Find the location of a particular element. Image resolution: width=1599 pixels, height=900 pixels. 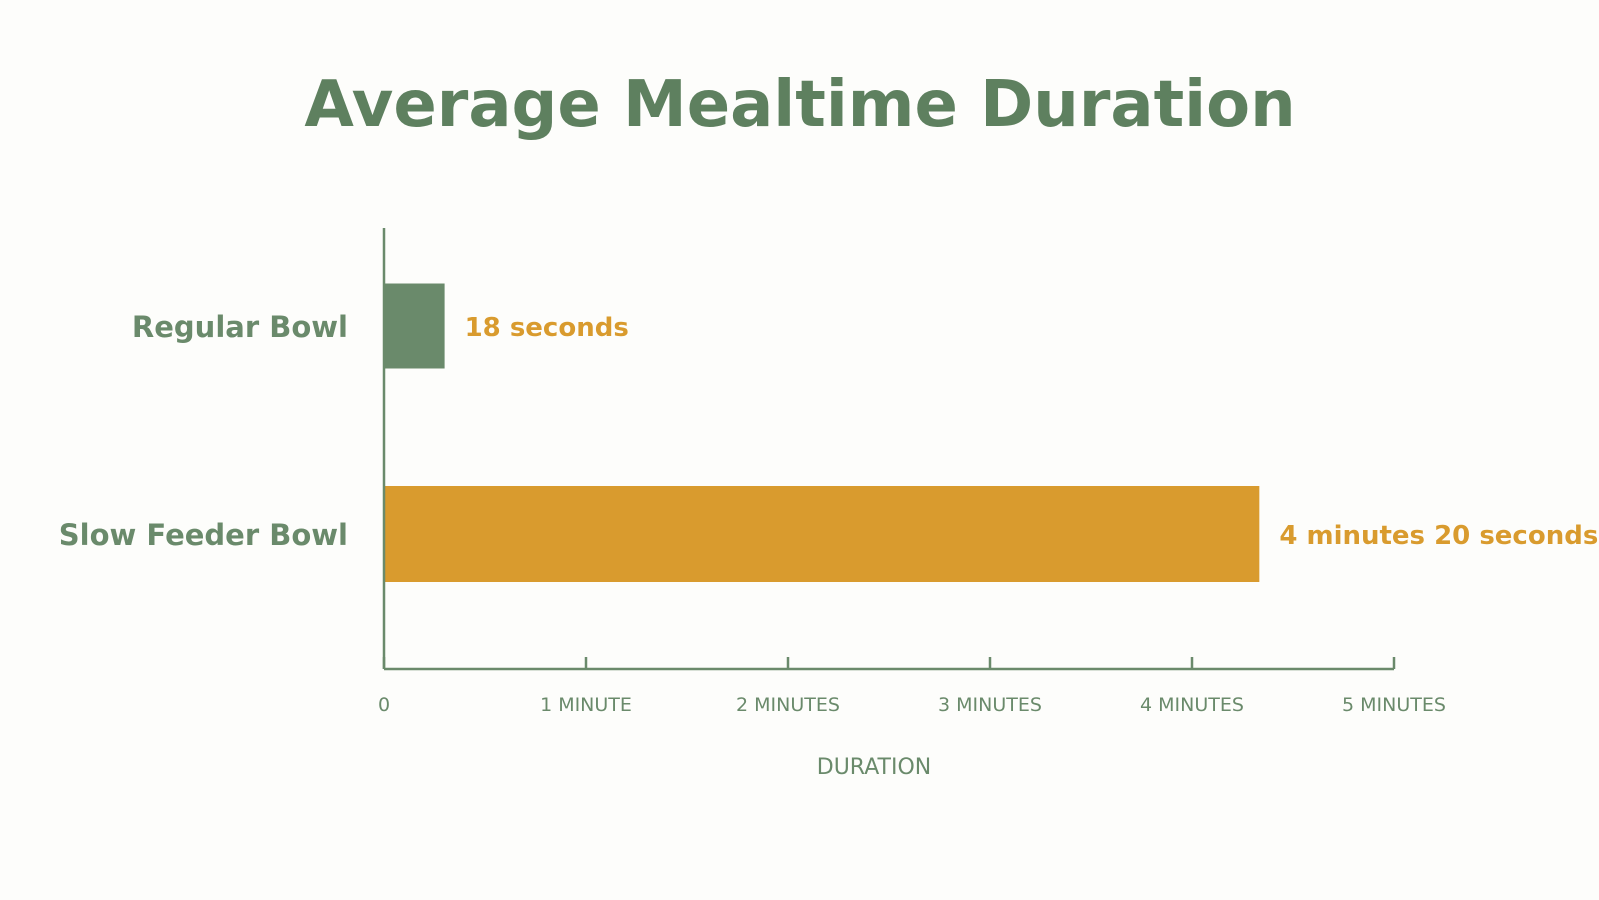

x-tick-label: 1 MINUTE is located at coordinates (586, 705).